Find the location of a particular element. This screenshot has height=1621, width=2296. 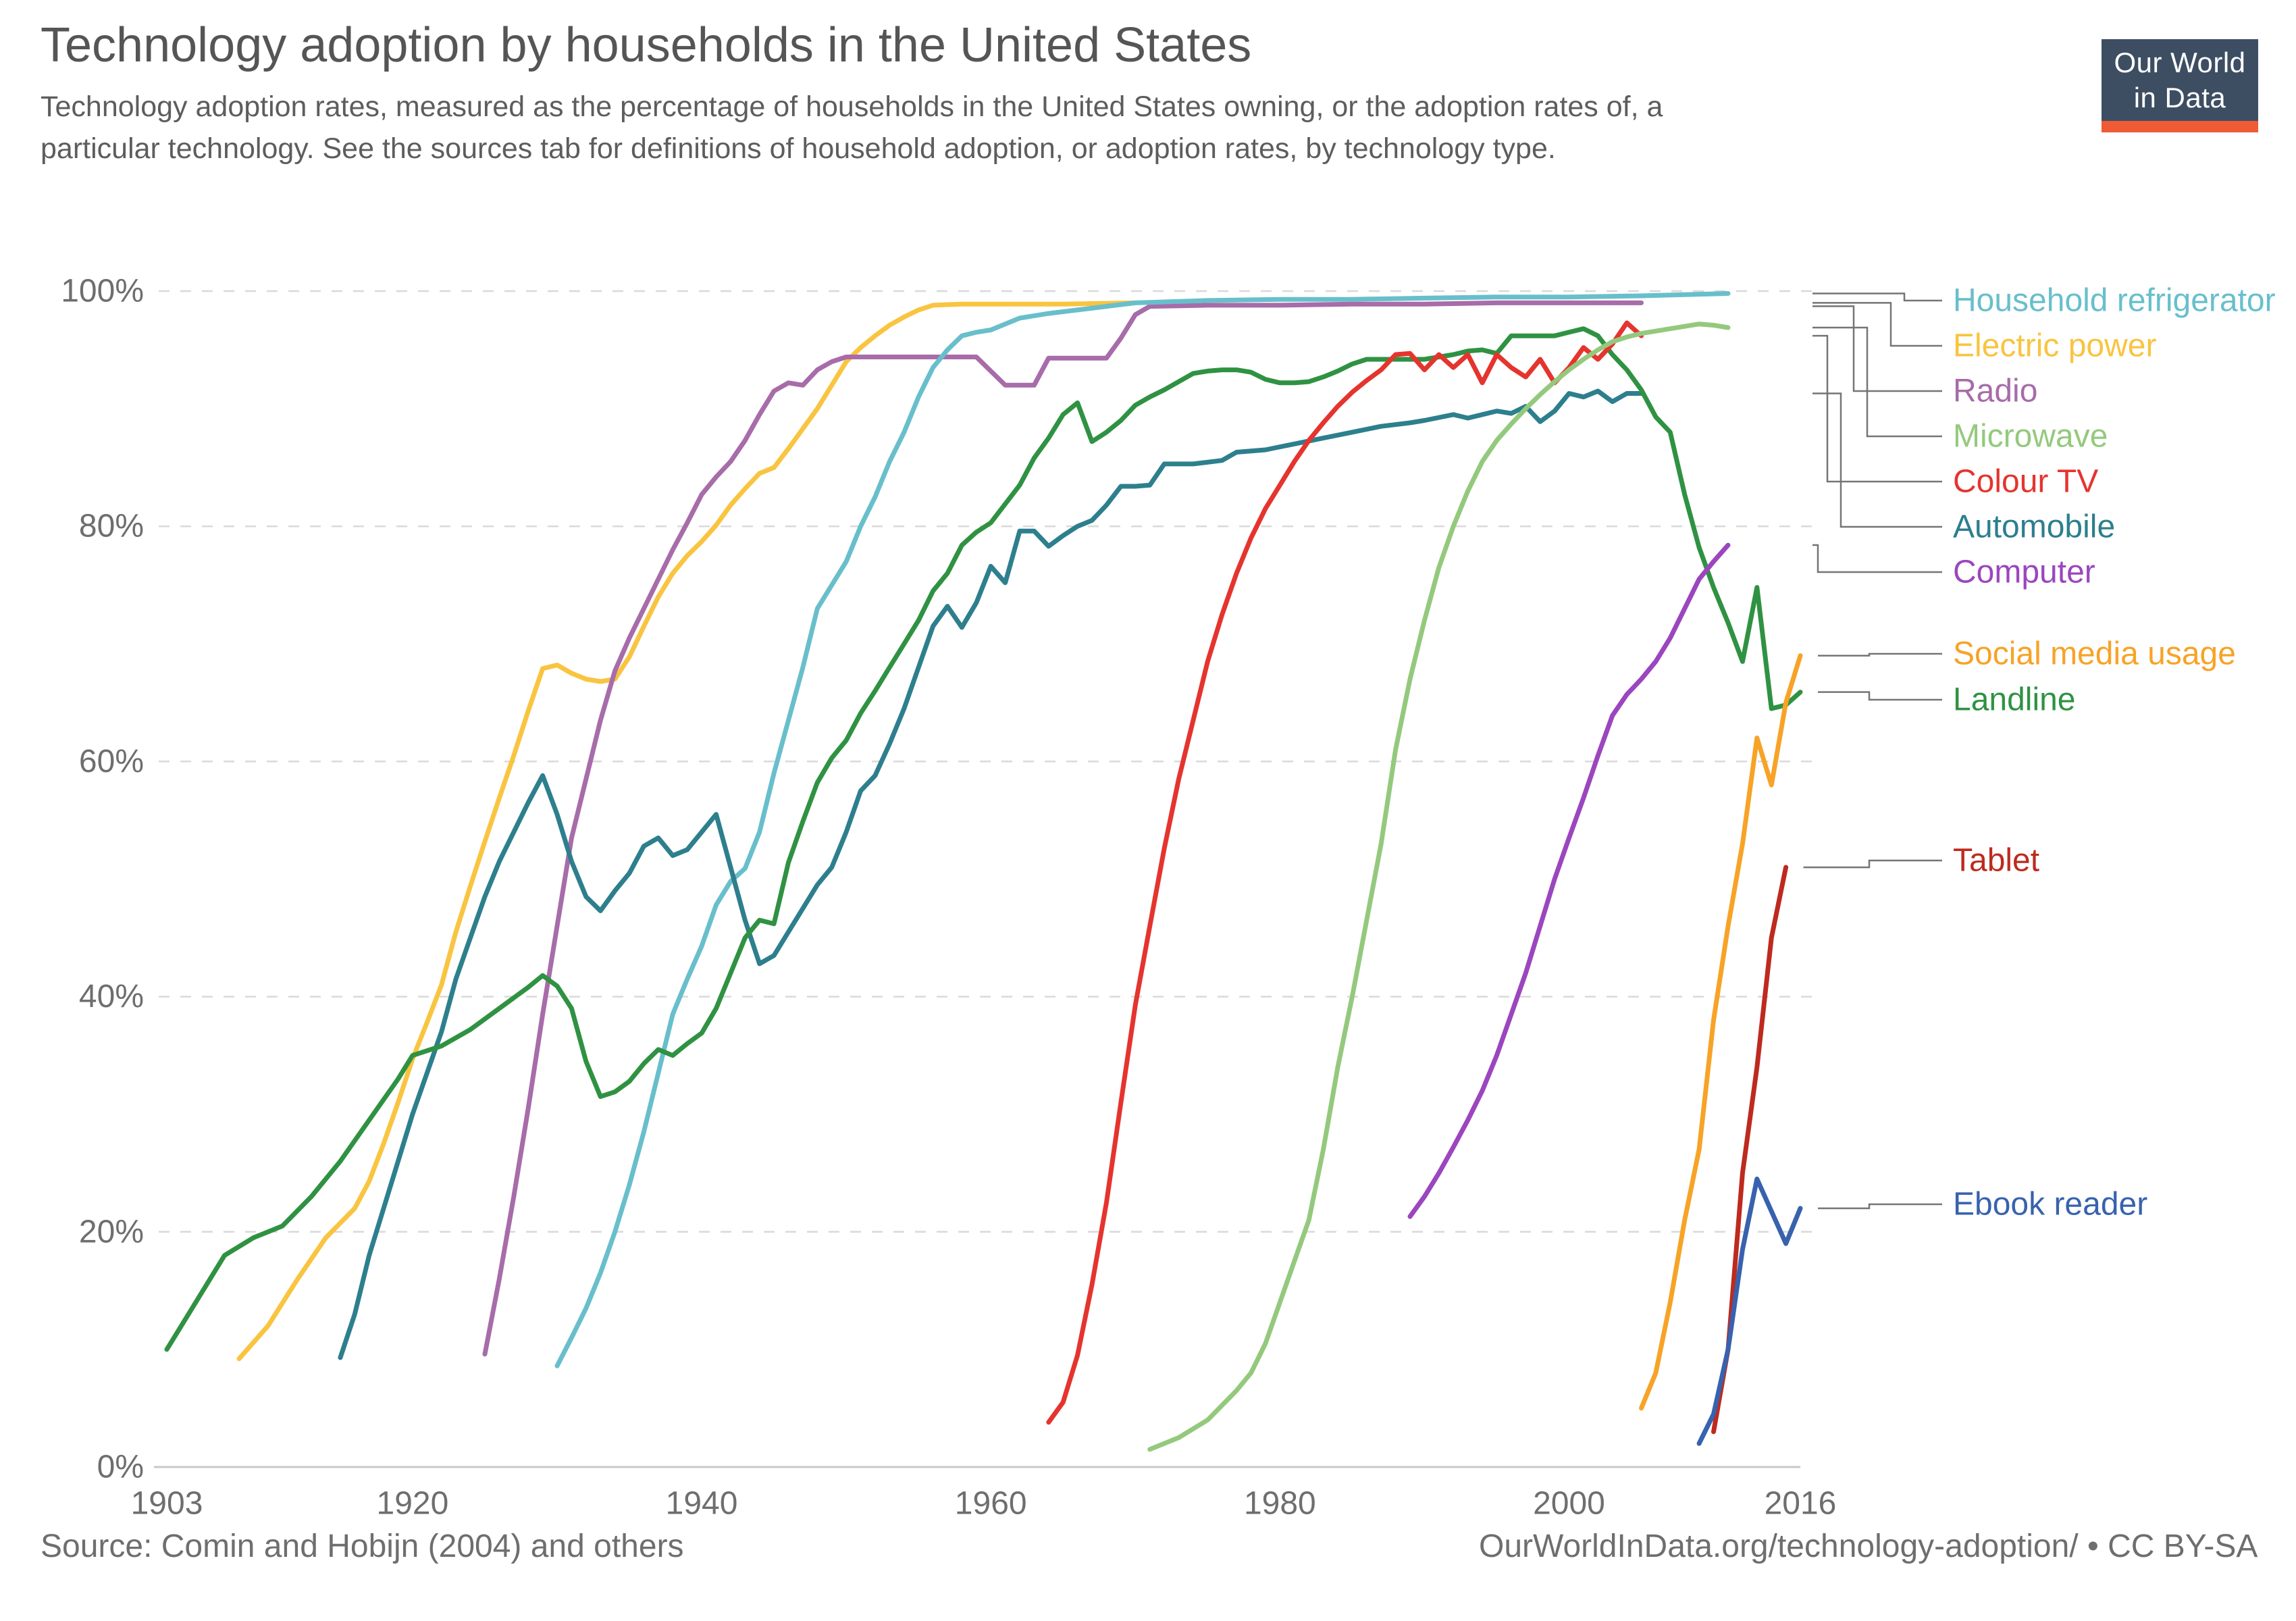

legend-connector-electric_power is located at coordinates (1877, 324).